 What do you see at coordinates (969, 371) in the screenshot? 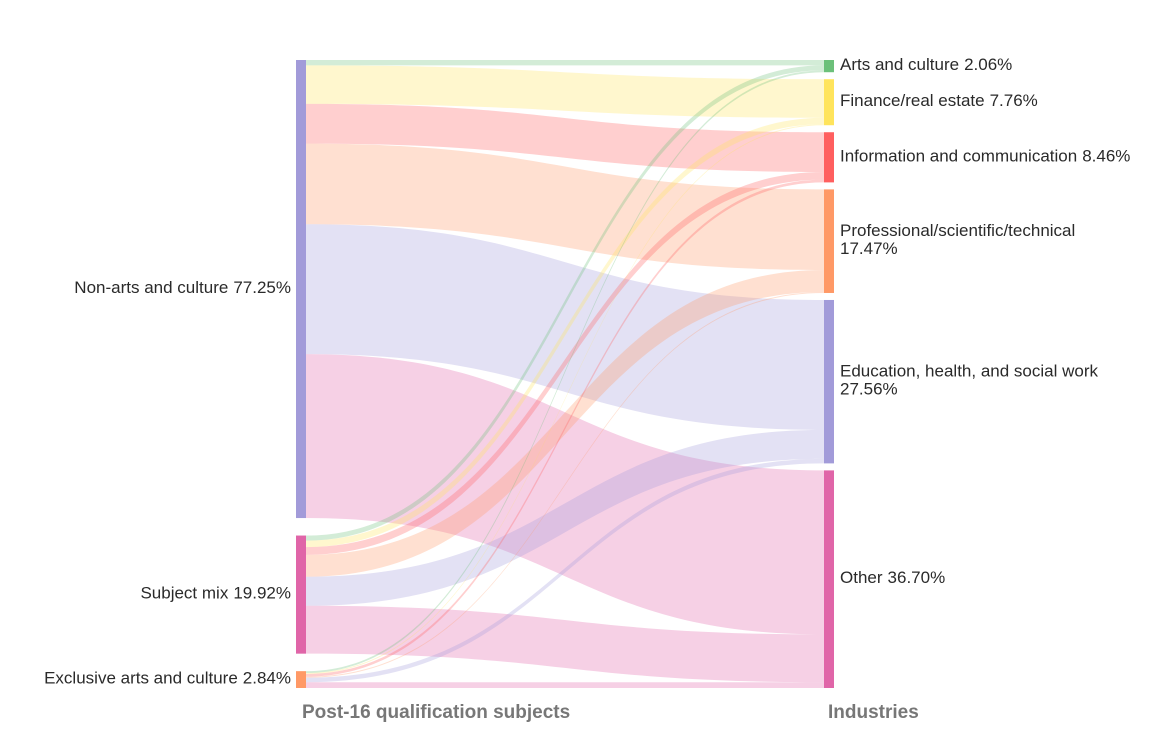
I see `node-name: Education, health, and social work` at bounding box center [969, 371].